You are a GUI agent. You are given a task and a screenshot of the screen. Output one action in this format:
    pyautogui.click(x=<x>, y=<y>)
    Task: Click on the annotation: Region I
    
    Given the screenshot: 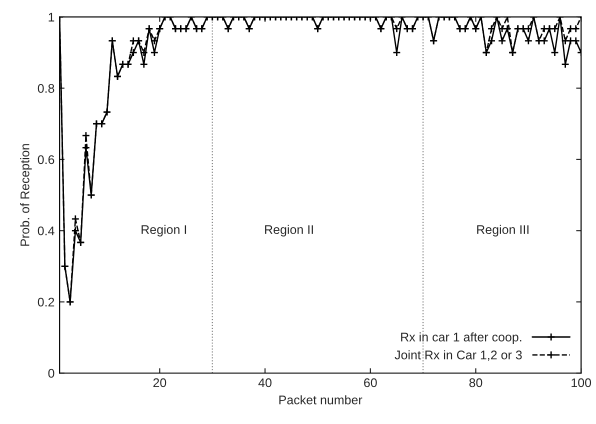 What is the action you would take?
    pyautogui.click(x=164, y=230)
    